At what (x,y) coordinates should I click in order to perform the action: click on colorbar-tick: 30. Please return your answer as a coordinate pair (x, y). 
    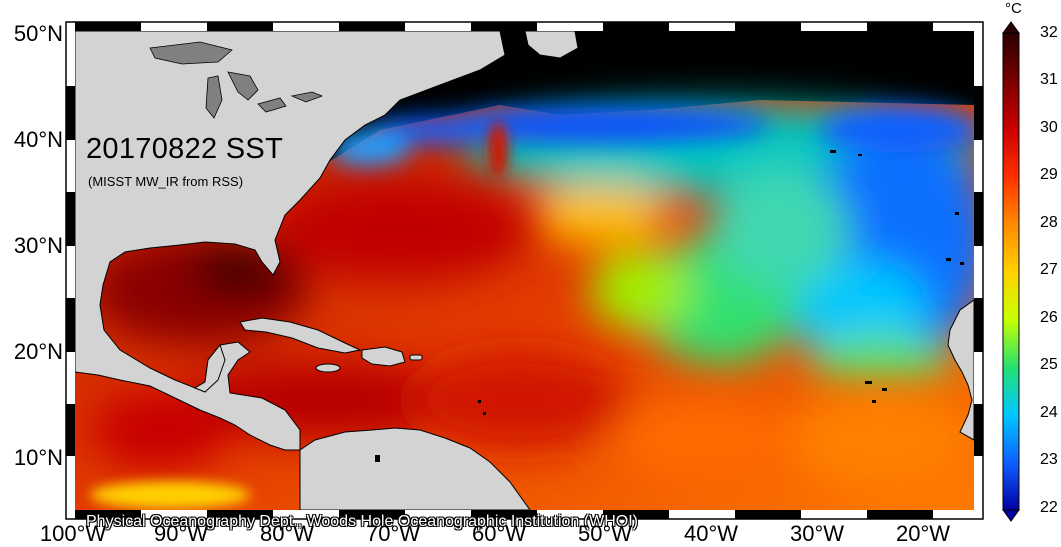
    Looking at the image, I should click on (1049, 127).